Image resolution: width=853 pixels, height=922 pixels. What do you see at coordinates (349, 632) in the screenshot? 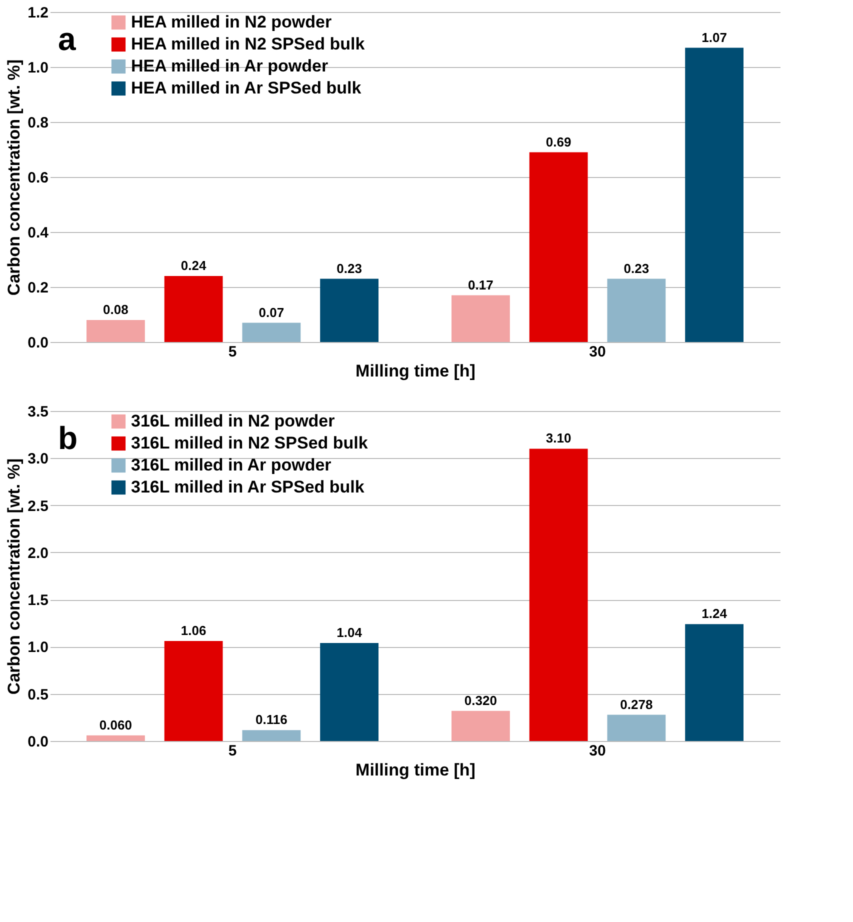
I see `data-label: 1.04` at bounding box center [349, 632].